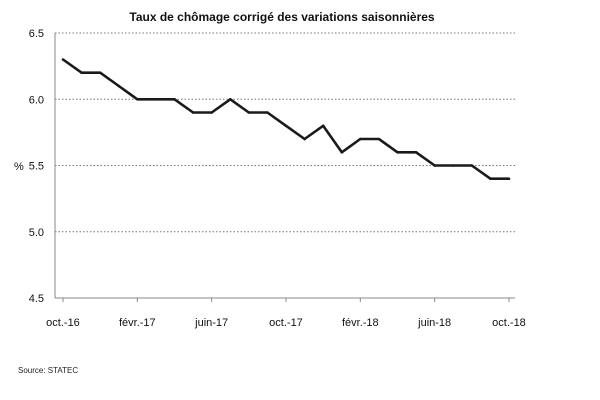  What do you see at coordinates (48, 370) in the screenshot?
I see `source-note: Source: STATEC` at bounding box center [48, 370].